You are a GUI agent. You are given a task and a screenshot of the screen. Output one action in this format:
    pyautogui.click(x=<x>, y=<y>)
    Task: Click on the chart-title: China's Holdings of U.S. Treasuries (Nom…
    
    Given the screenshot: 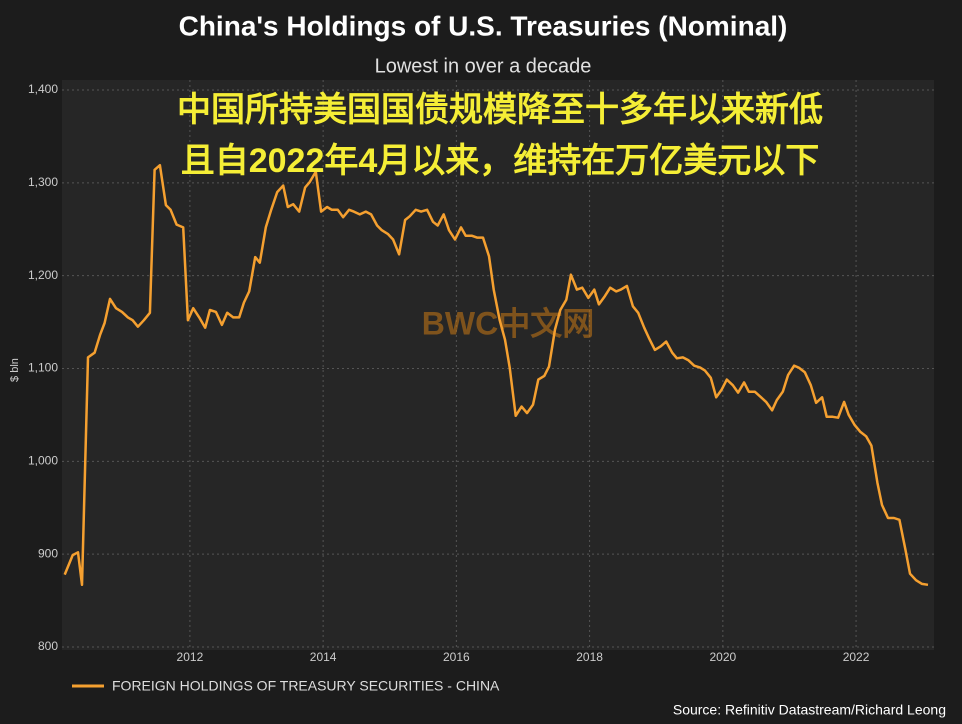 What is the action you would take?
    pyautogui.click(x=483, y=25)
    